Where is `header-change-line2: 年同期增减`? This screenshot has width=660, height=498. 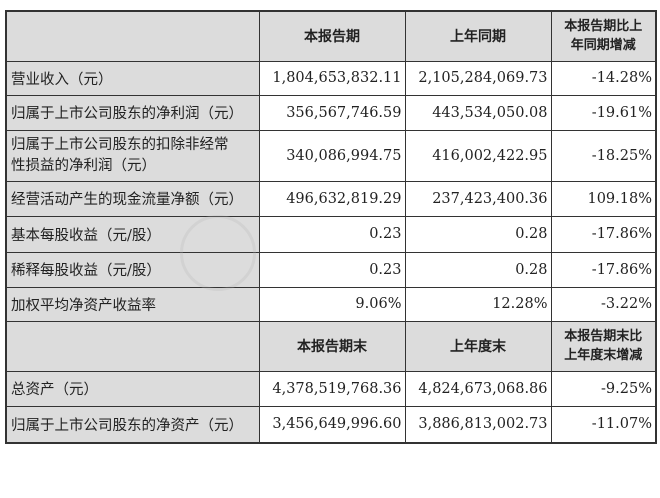
header-change-line2: 年同期增减 is located at coordinates (603, 46).